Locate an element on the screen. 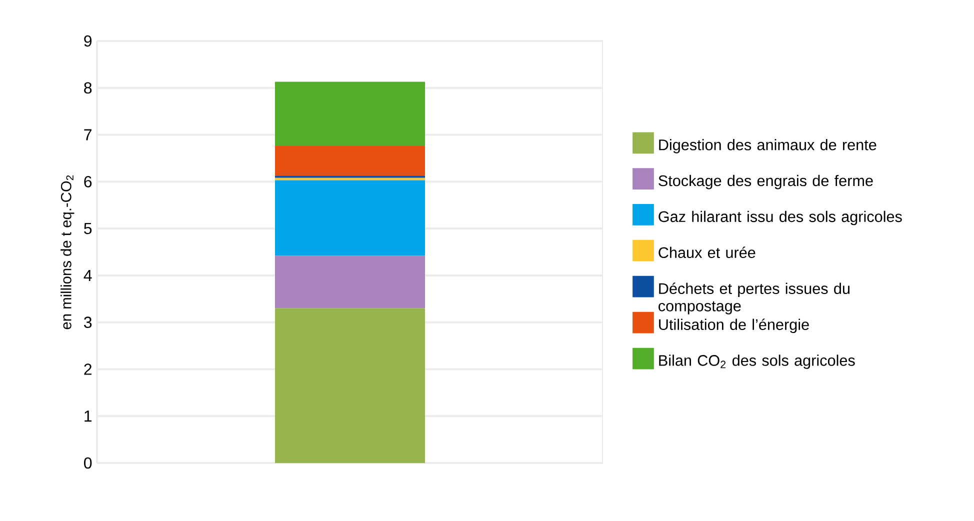 This screenshot has width=974, height=521. y-tick-label: 1 is located at coordinates (88, 416).